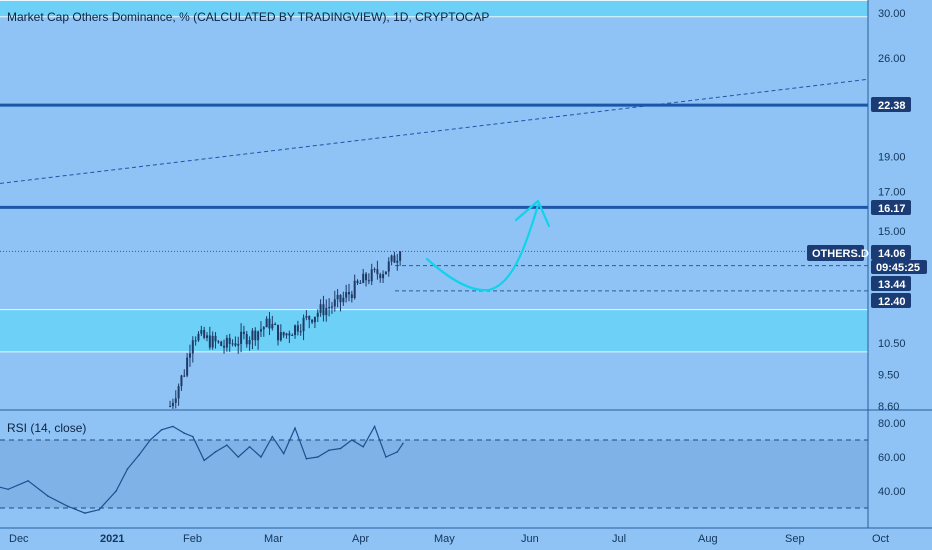 The width and height of the screenshot is (932, 550). I want to click on x-tick-label: May, so click(444, 539).